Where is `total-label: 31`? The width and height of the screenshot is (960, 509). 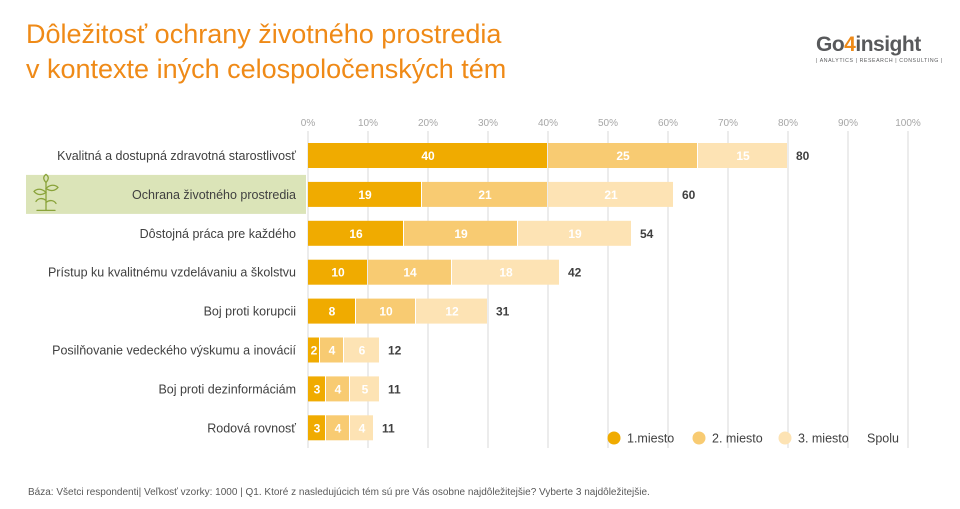
total-label: 31 is located at coordinates (503, 312).